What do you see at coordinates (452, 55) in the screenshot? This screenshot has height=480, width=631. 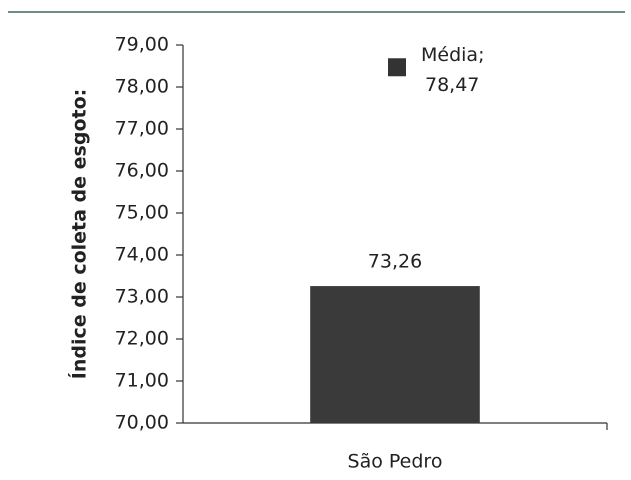 I see `legend-name: Média;` at bounding box center [452, 55].